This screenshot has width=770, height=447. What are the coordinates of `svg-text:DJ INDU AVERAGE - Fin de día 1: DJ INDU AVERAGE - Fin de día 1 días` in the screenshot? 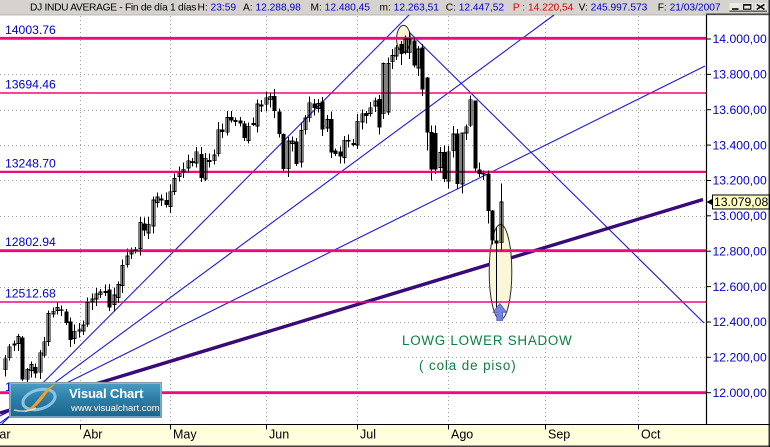 It's located at (113, 8).